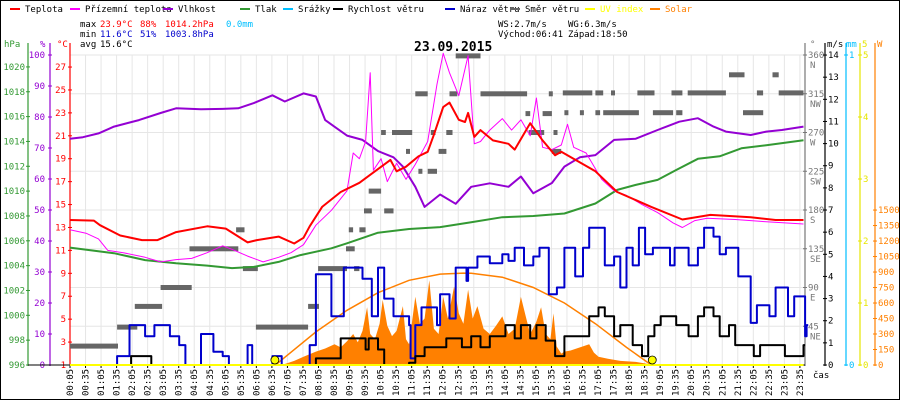  What do you see at coordinates (770, 382) in the screenshot?
I see `x-axis-tick-label: 22:35` at bounding box center [770, 382].